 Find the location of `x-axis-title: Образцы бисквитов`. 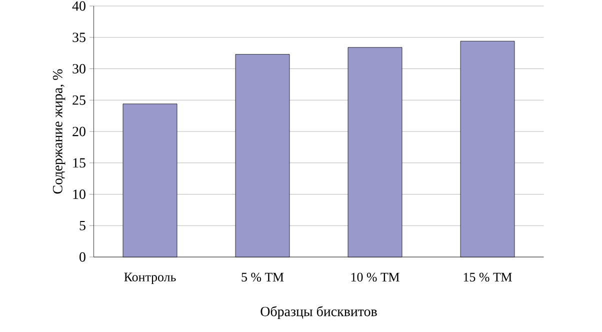

x-axis-title: Образцы бисквитов is located at coordinates (318, 313).